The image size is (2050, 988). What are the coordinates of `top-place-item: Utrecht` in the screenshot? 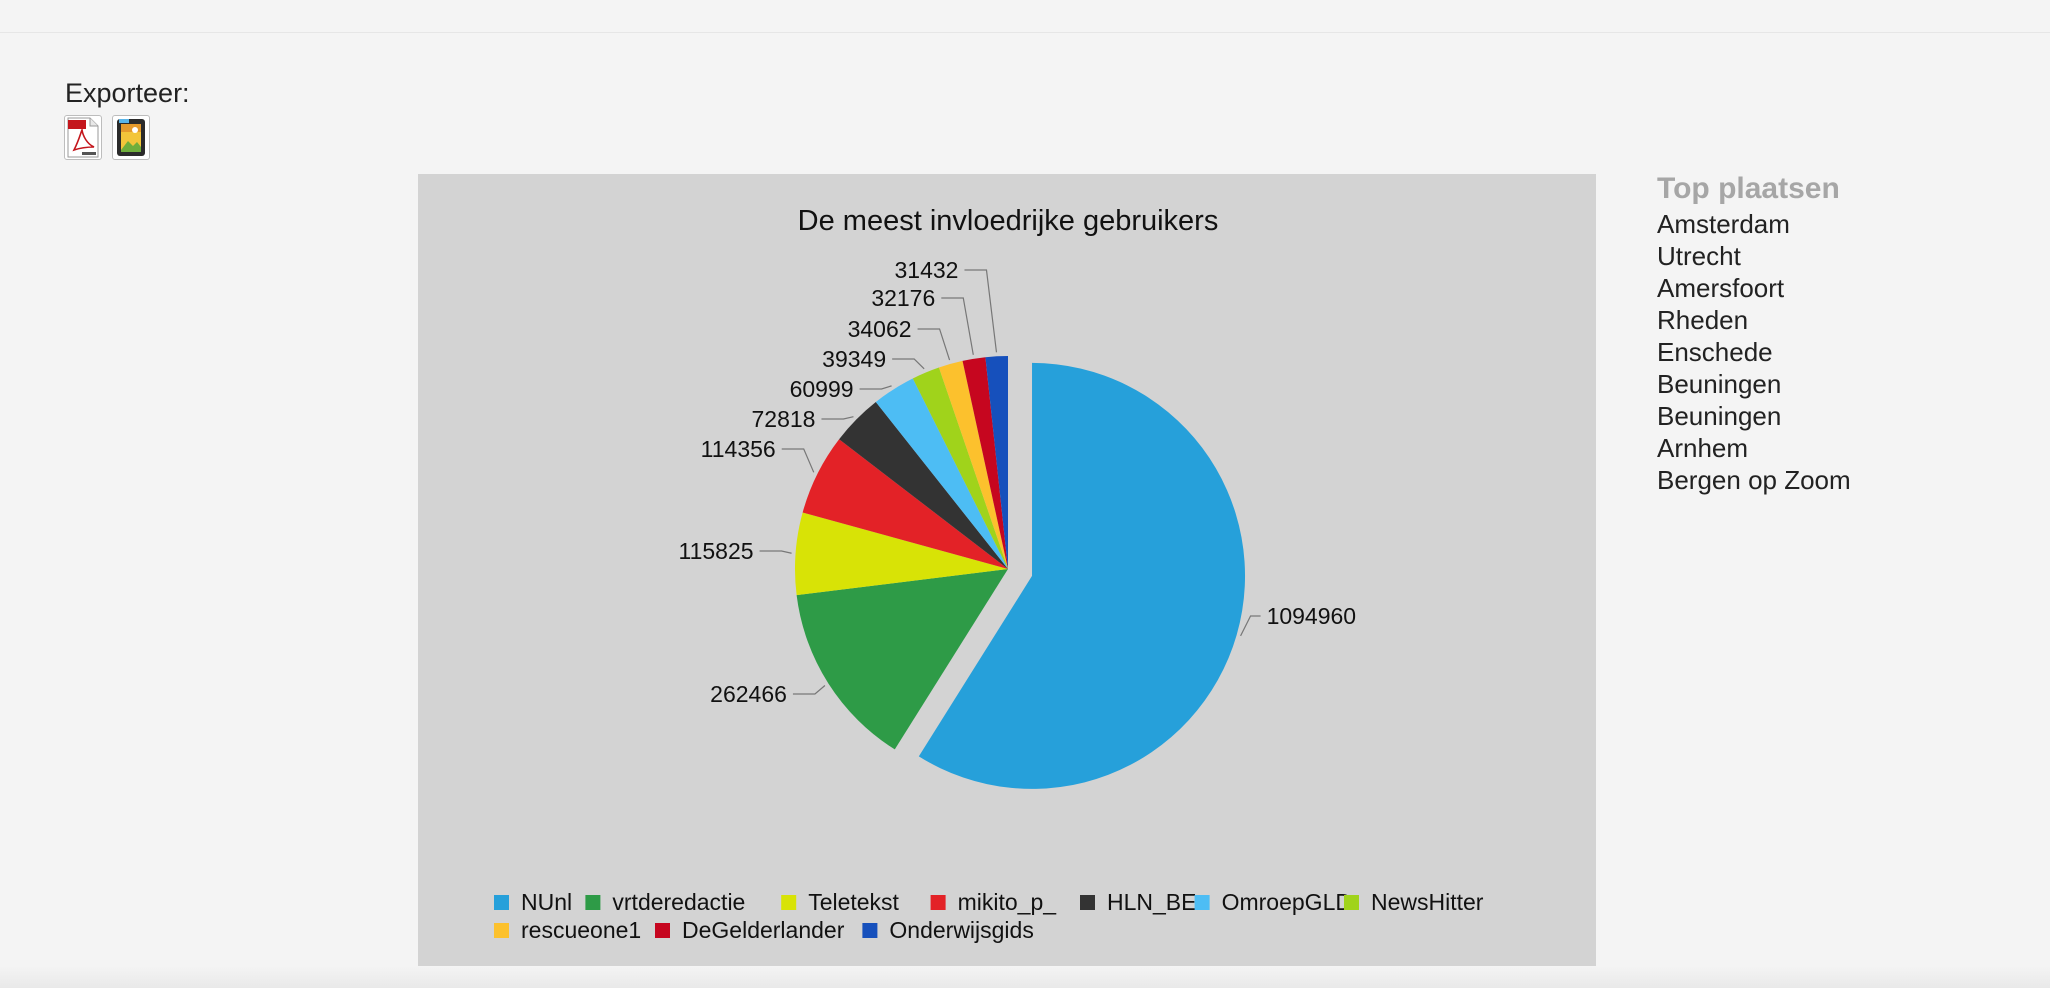 It's located at (1699, 256).